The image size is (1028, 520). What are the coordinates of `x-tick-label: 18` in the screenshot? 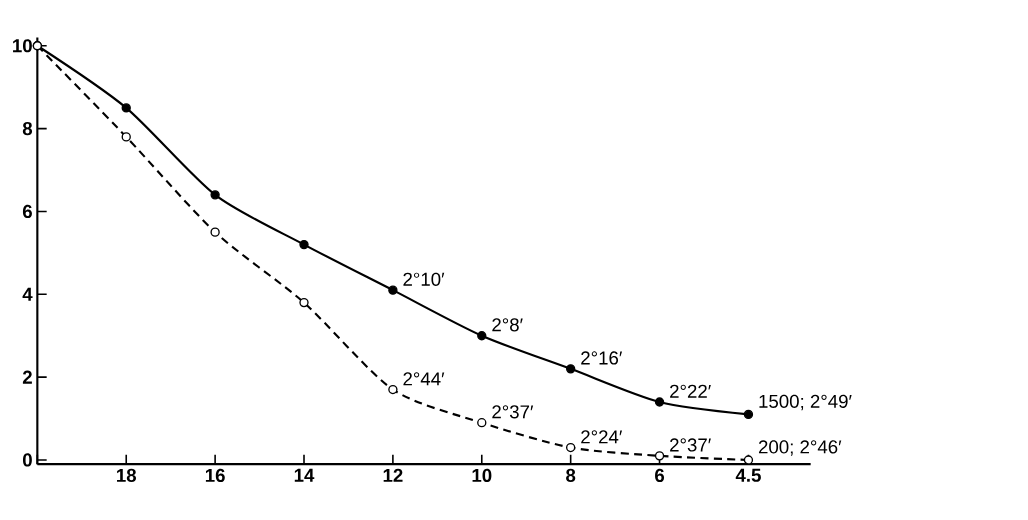 It's located at (127, 475).